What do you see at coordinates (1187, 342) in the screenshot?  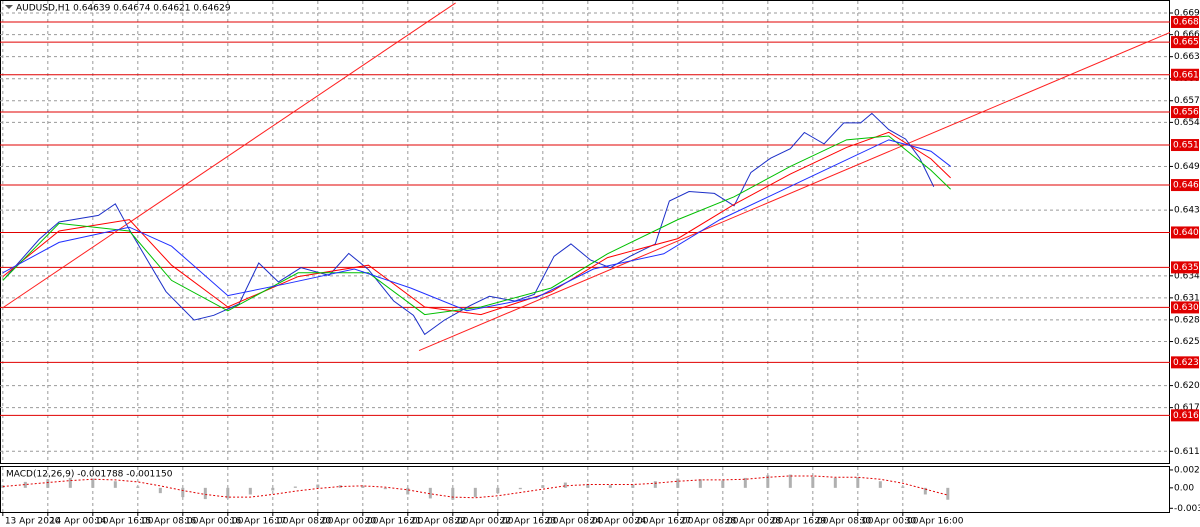 I see `y-tick-label: 0.62595` at bounding box center [1187, 342].